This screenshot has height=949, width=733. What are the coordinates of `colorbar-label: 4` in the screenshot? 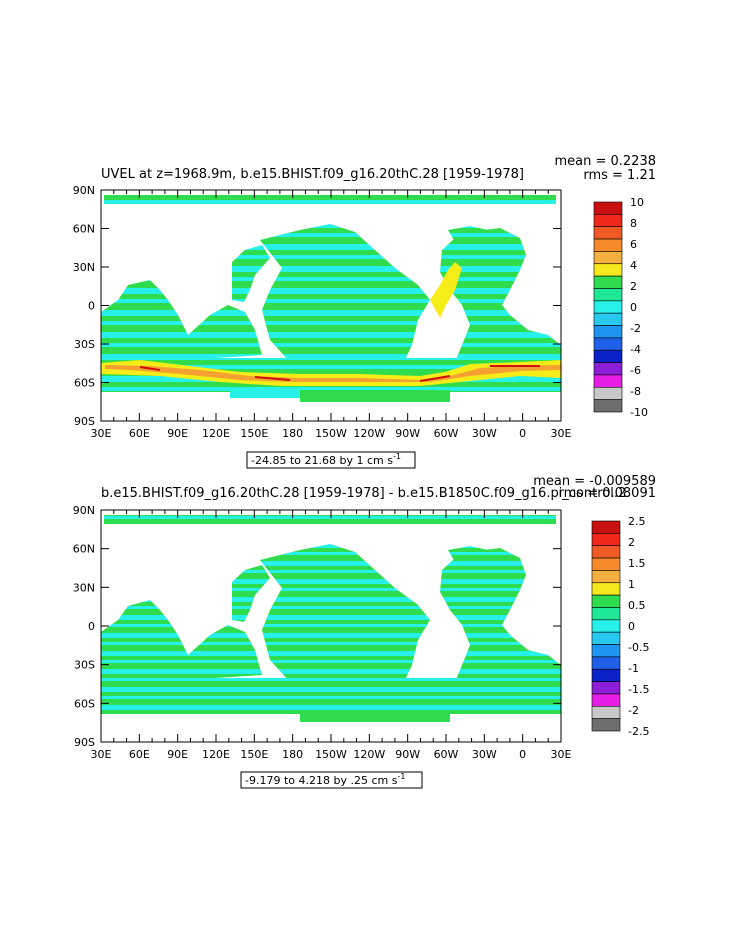 It's located at (633, 265).